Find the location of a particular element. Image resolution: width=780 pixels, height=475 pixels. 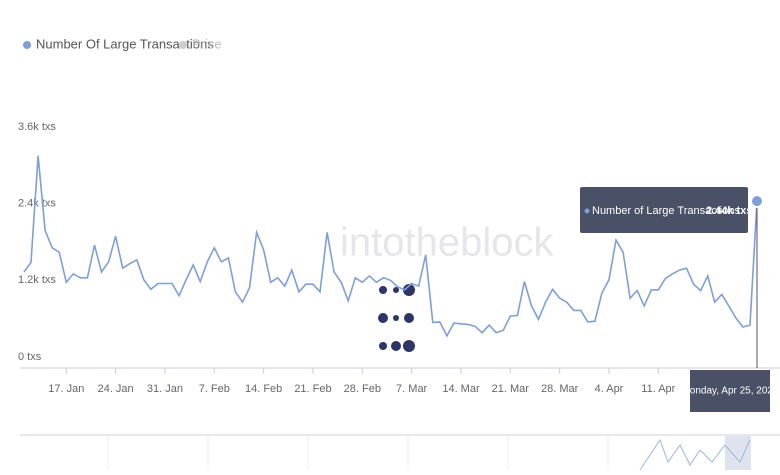

legend-label: Number Of Large Transactions is located at coordinates (125, 43).